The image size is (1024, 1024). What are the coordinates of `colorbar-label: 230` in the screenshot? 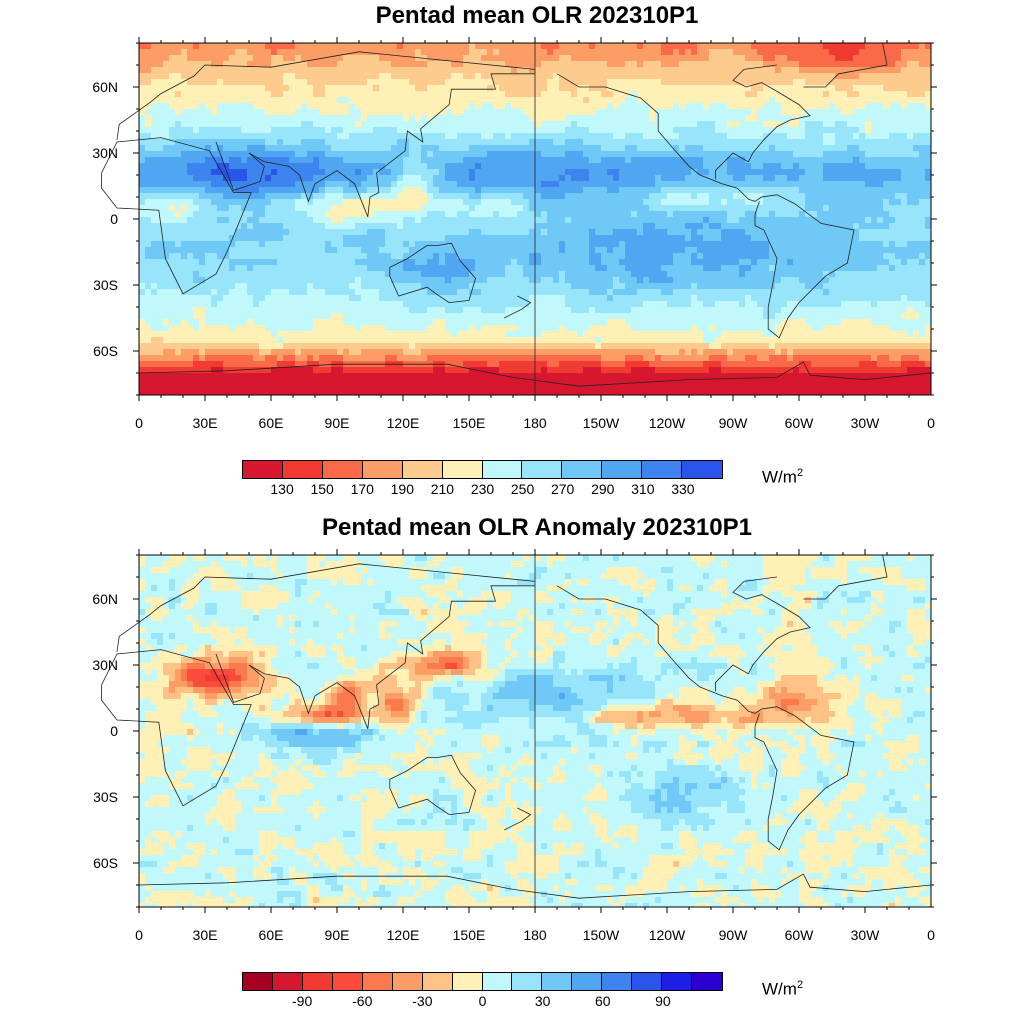 It's located at (482, 489).